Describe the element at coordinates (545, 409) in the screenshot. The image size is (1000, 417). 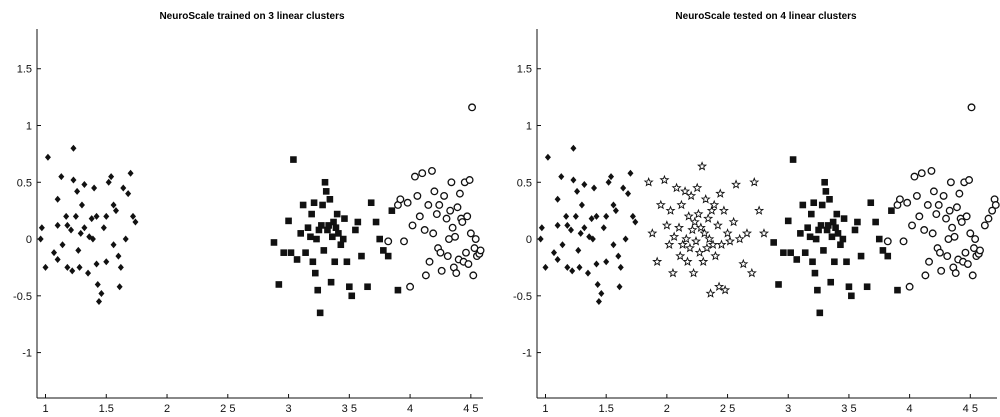
I see `x-tick-label: 1` at that location.